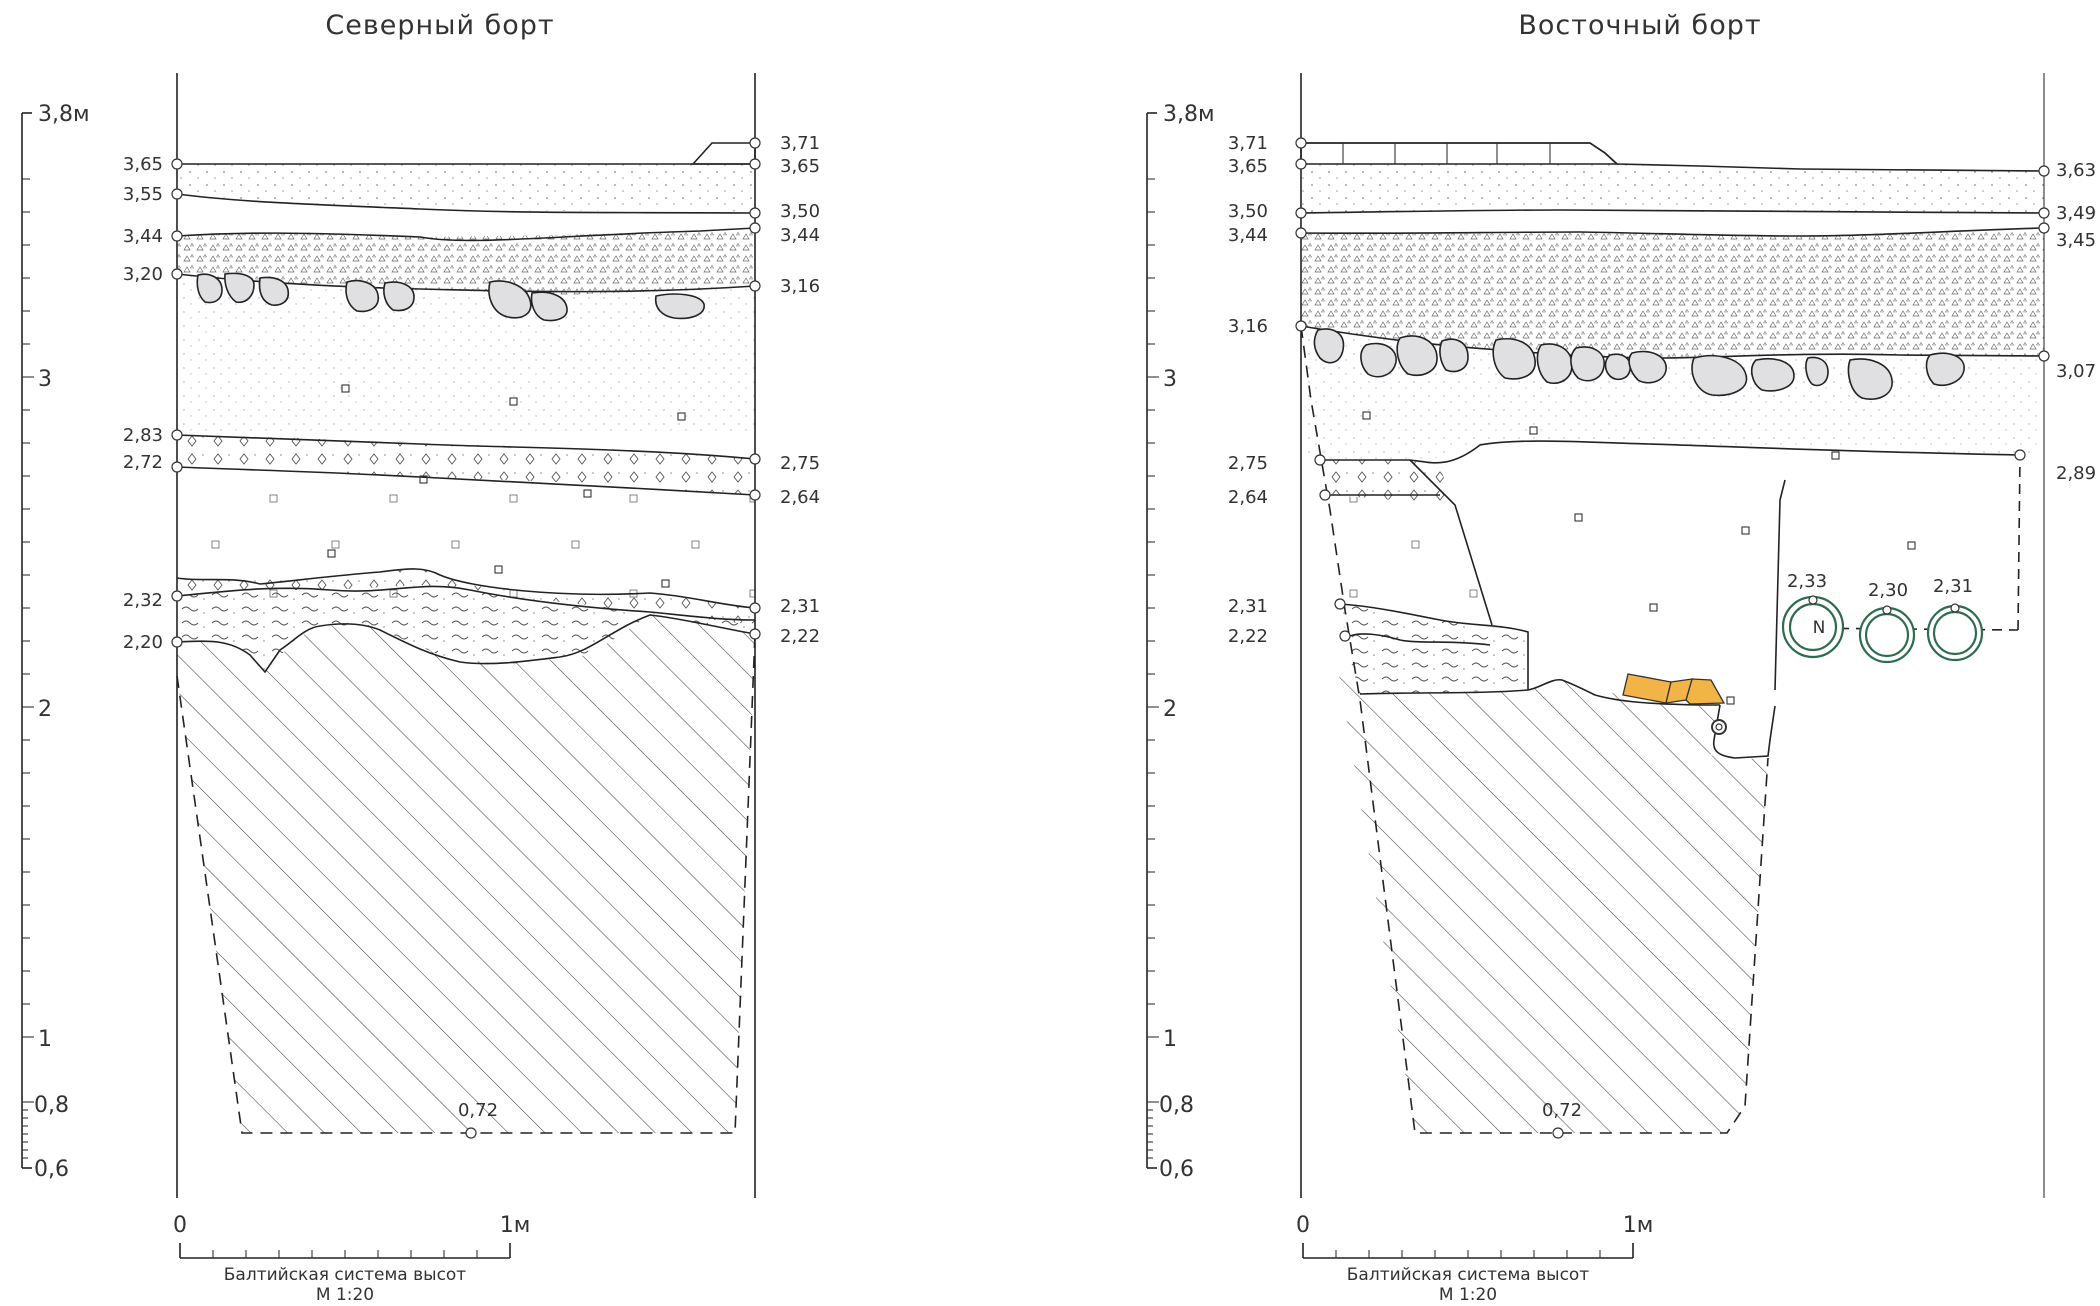 Image resolution: width=2100 pixels, height=1306 pixels. What do you see at coordinates (1819, 628) in the screenshot?
I see `pipe-marker: N` at bounding box center [1819, 628].